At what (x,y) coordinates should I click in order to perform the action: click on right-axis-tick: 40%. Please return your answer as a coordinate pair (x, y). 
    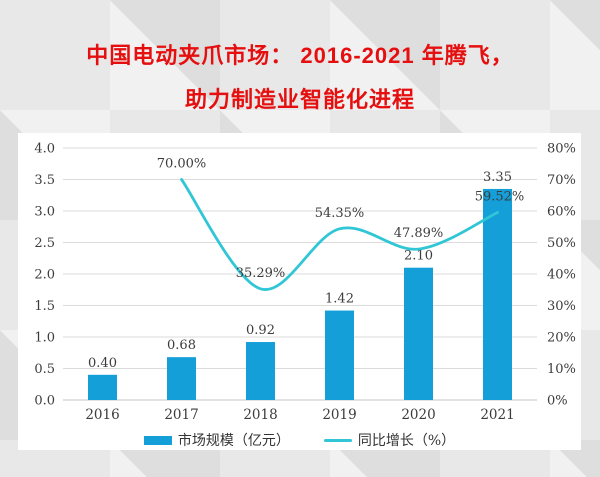
    Looking at the image, I should click on (561, 275).